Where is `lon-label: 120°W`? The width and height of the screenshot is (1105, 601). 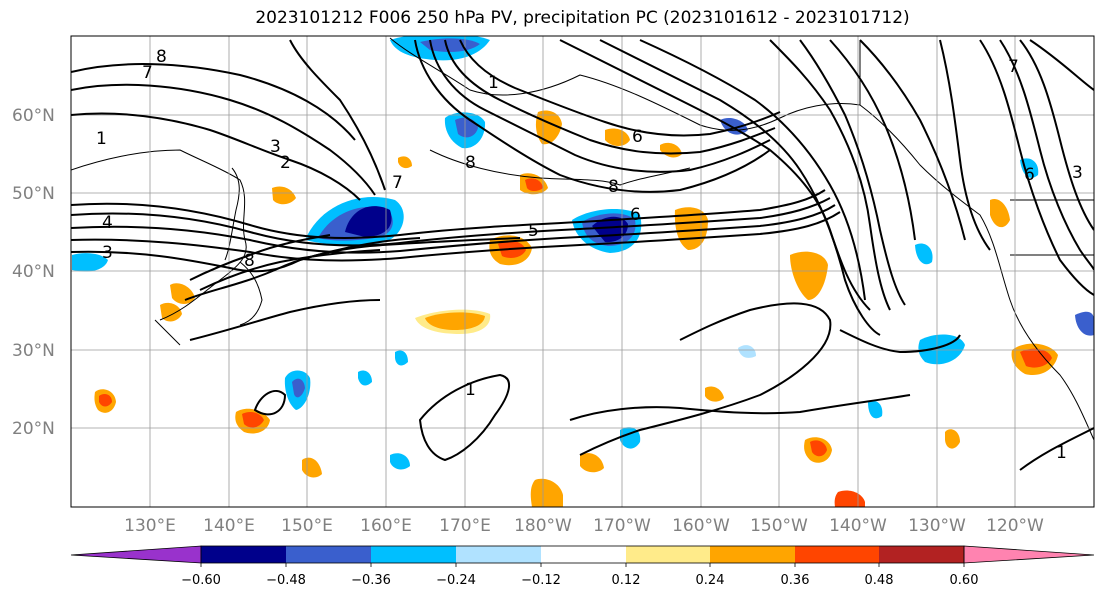
lon-label: 120°W is located at coordinates (1015, 526).